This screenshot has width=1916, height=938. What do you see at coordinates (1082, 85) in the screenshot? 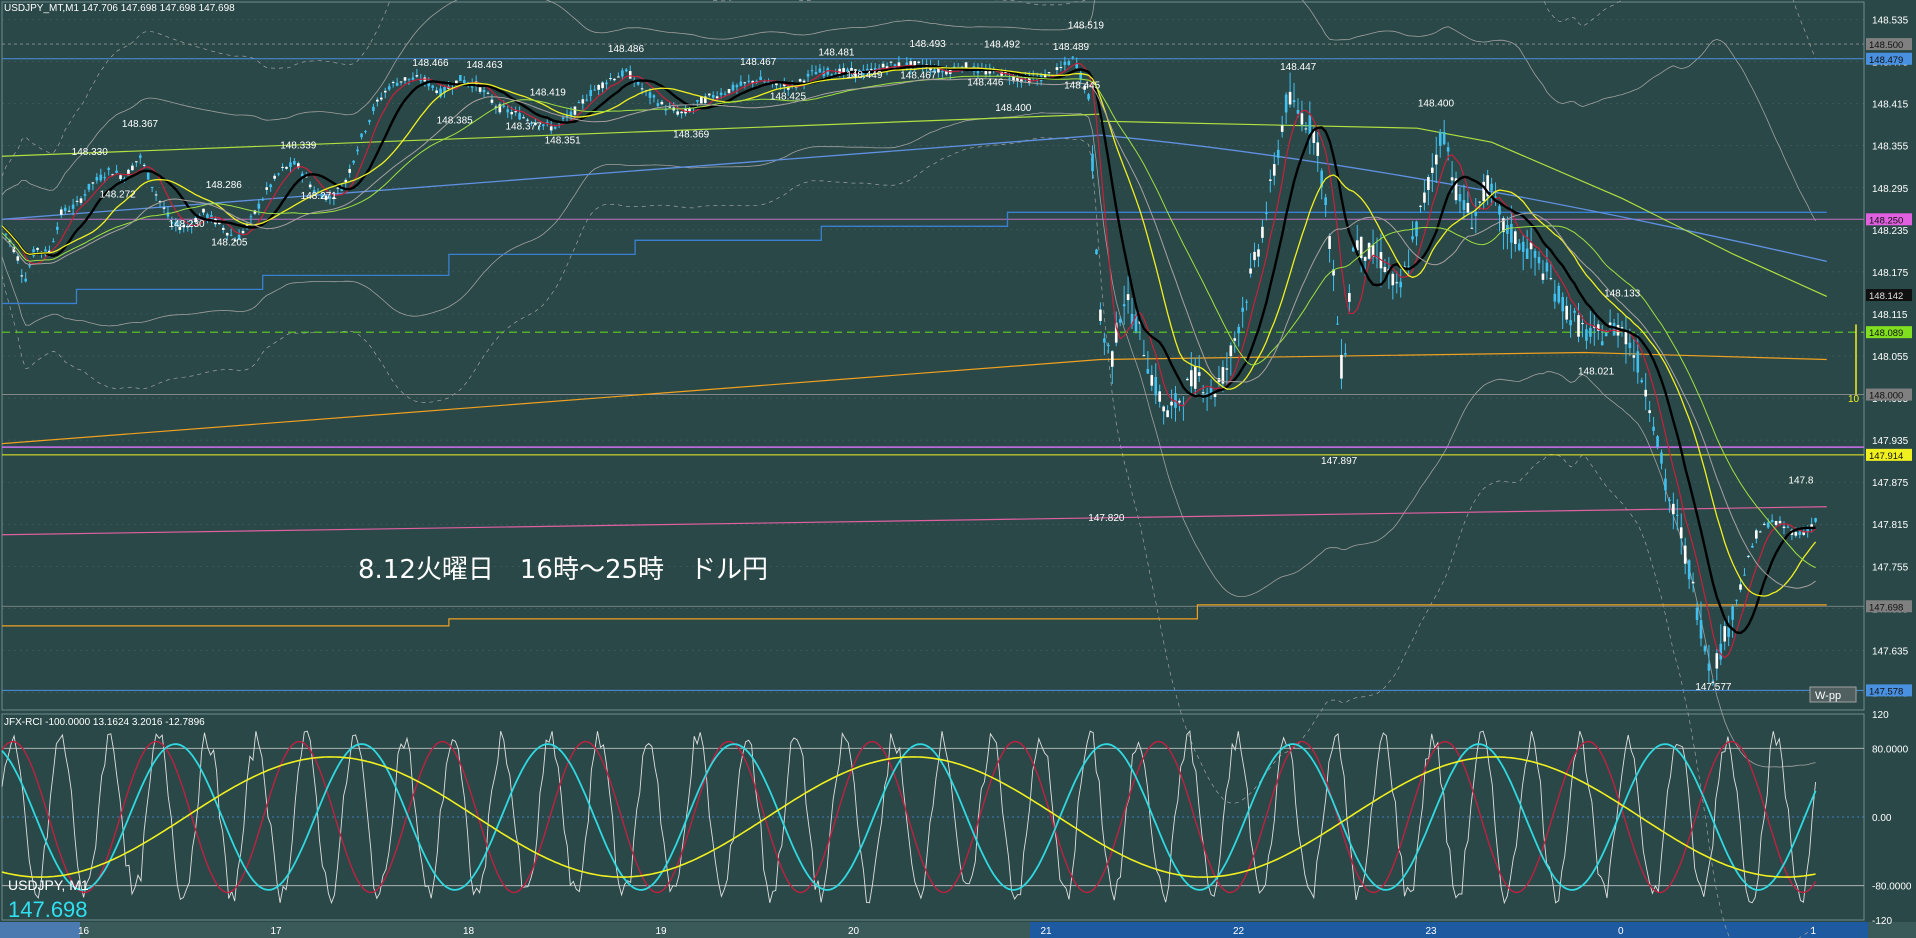
I see `price-annotation: 148.445` at bounding box center [1082, 85].